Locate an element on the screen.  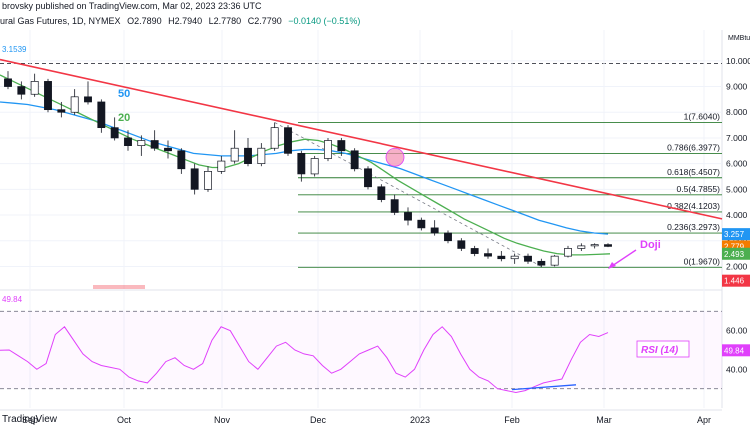
sma-20-label: 20 is located at coordinates (124, 118).